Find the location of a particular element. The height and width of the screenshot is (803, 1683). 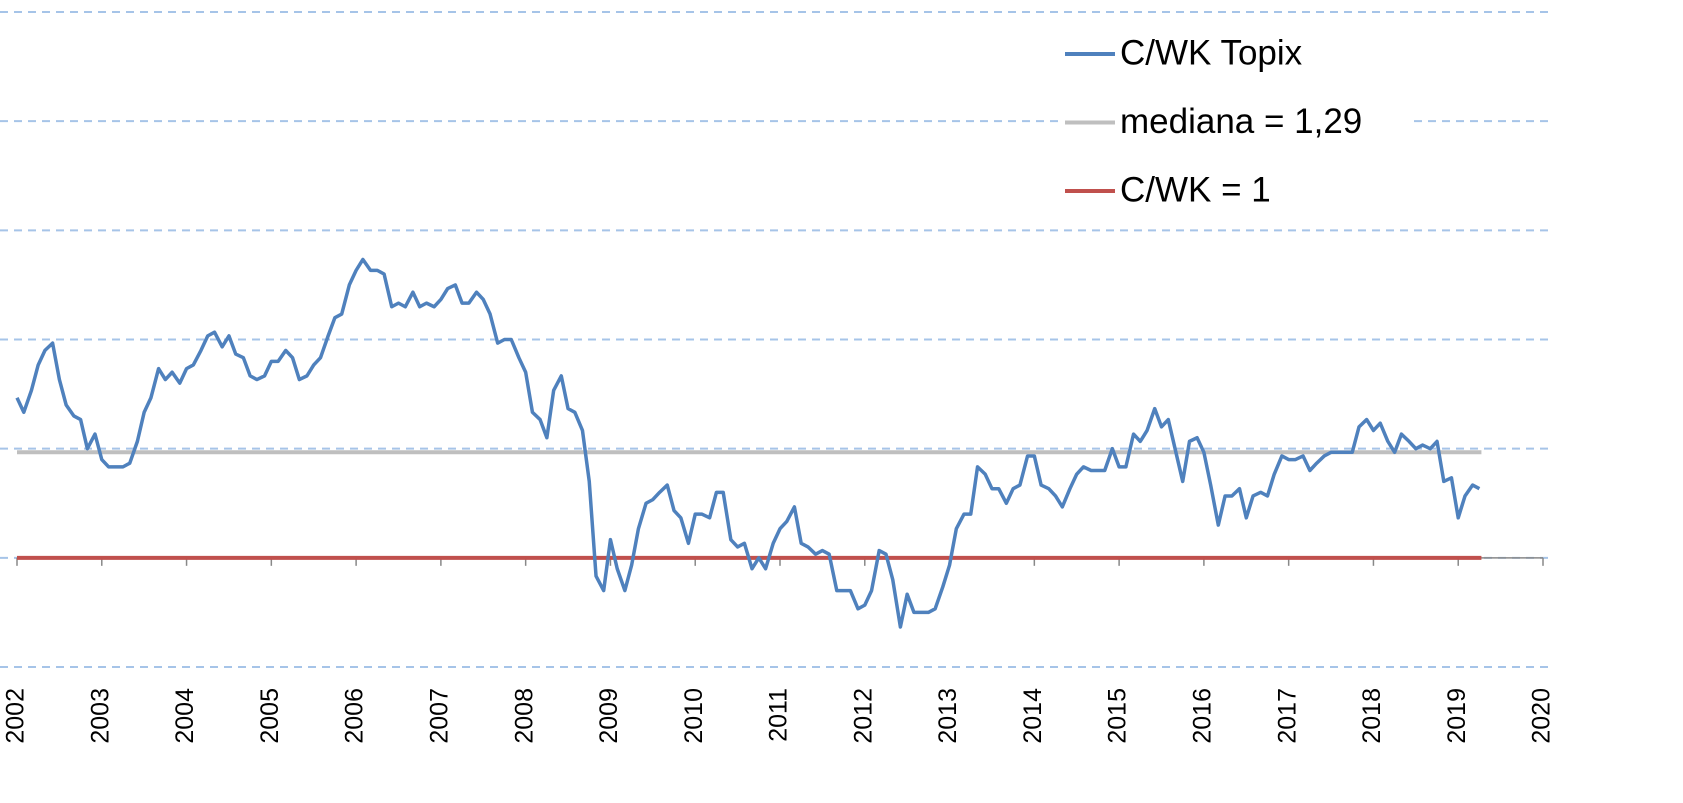

x-tick-label: 2009 is located at coordinates (609, 716).